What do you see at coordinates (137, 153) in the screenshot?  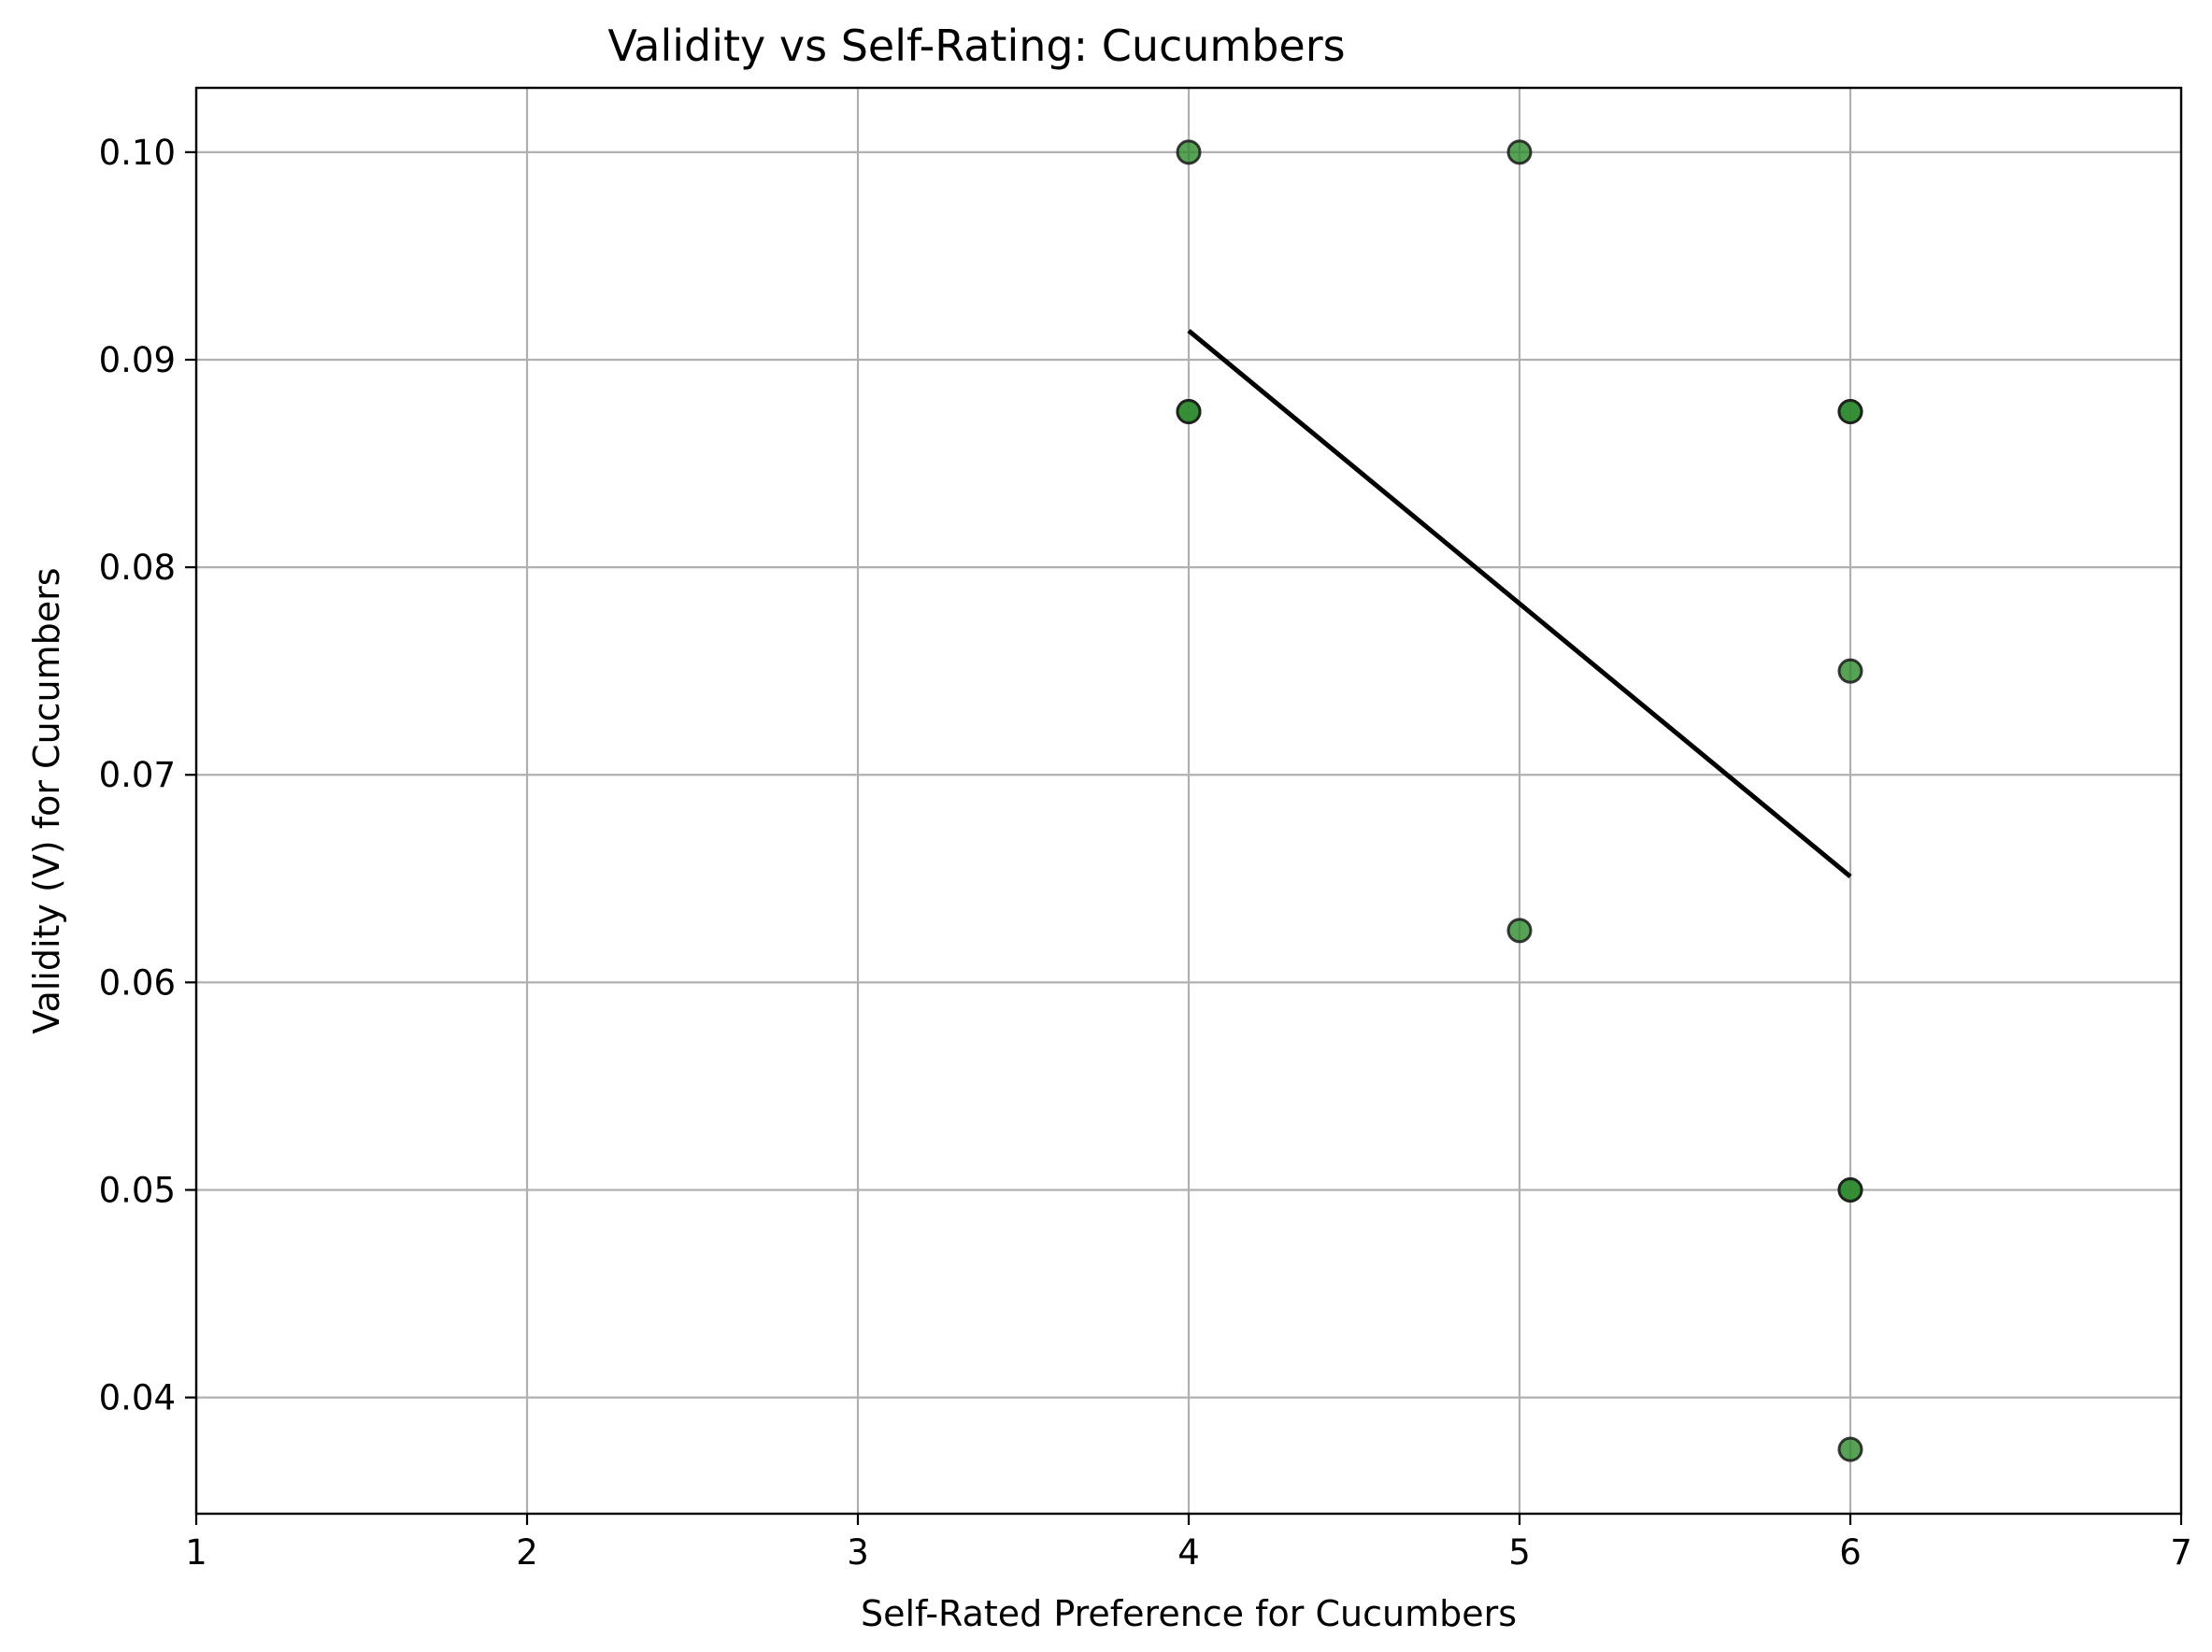 I see `y-tick-label: 0.10` at bounding box center [137, 153].